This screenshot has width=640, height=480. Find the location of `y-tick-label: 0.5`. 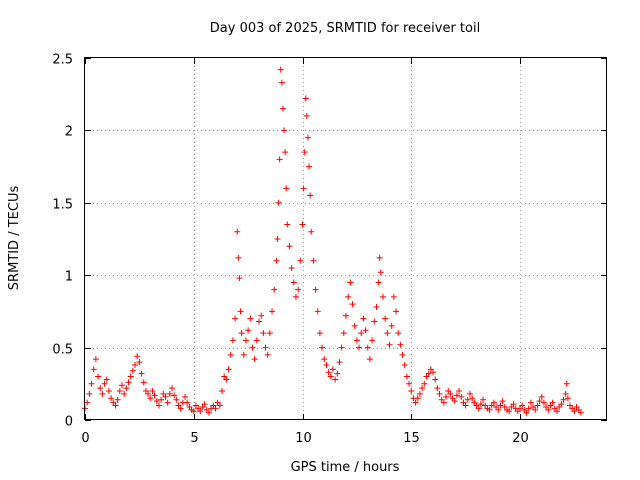

y-tick-label: 0.5 is located at coordinates (62, 350).